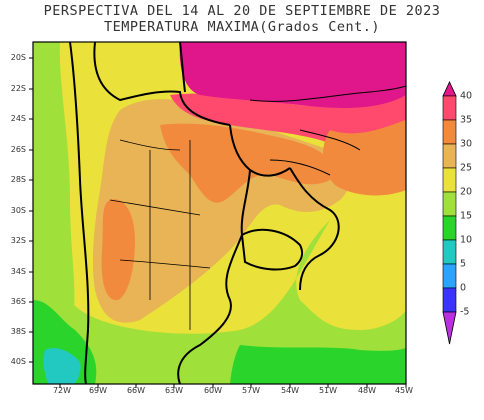  I want to click on lat-tick-label: 26S, so click(18, 149).